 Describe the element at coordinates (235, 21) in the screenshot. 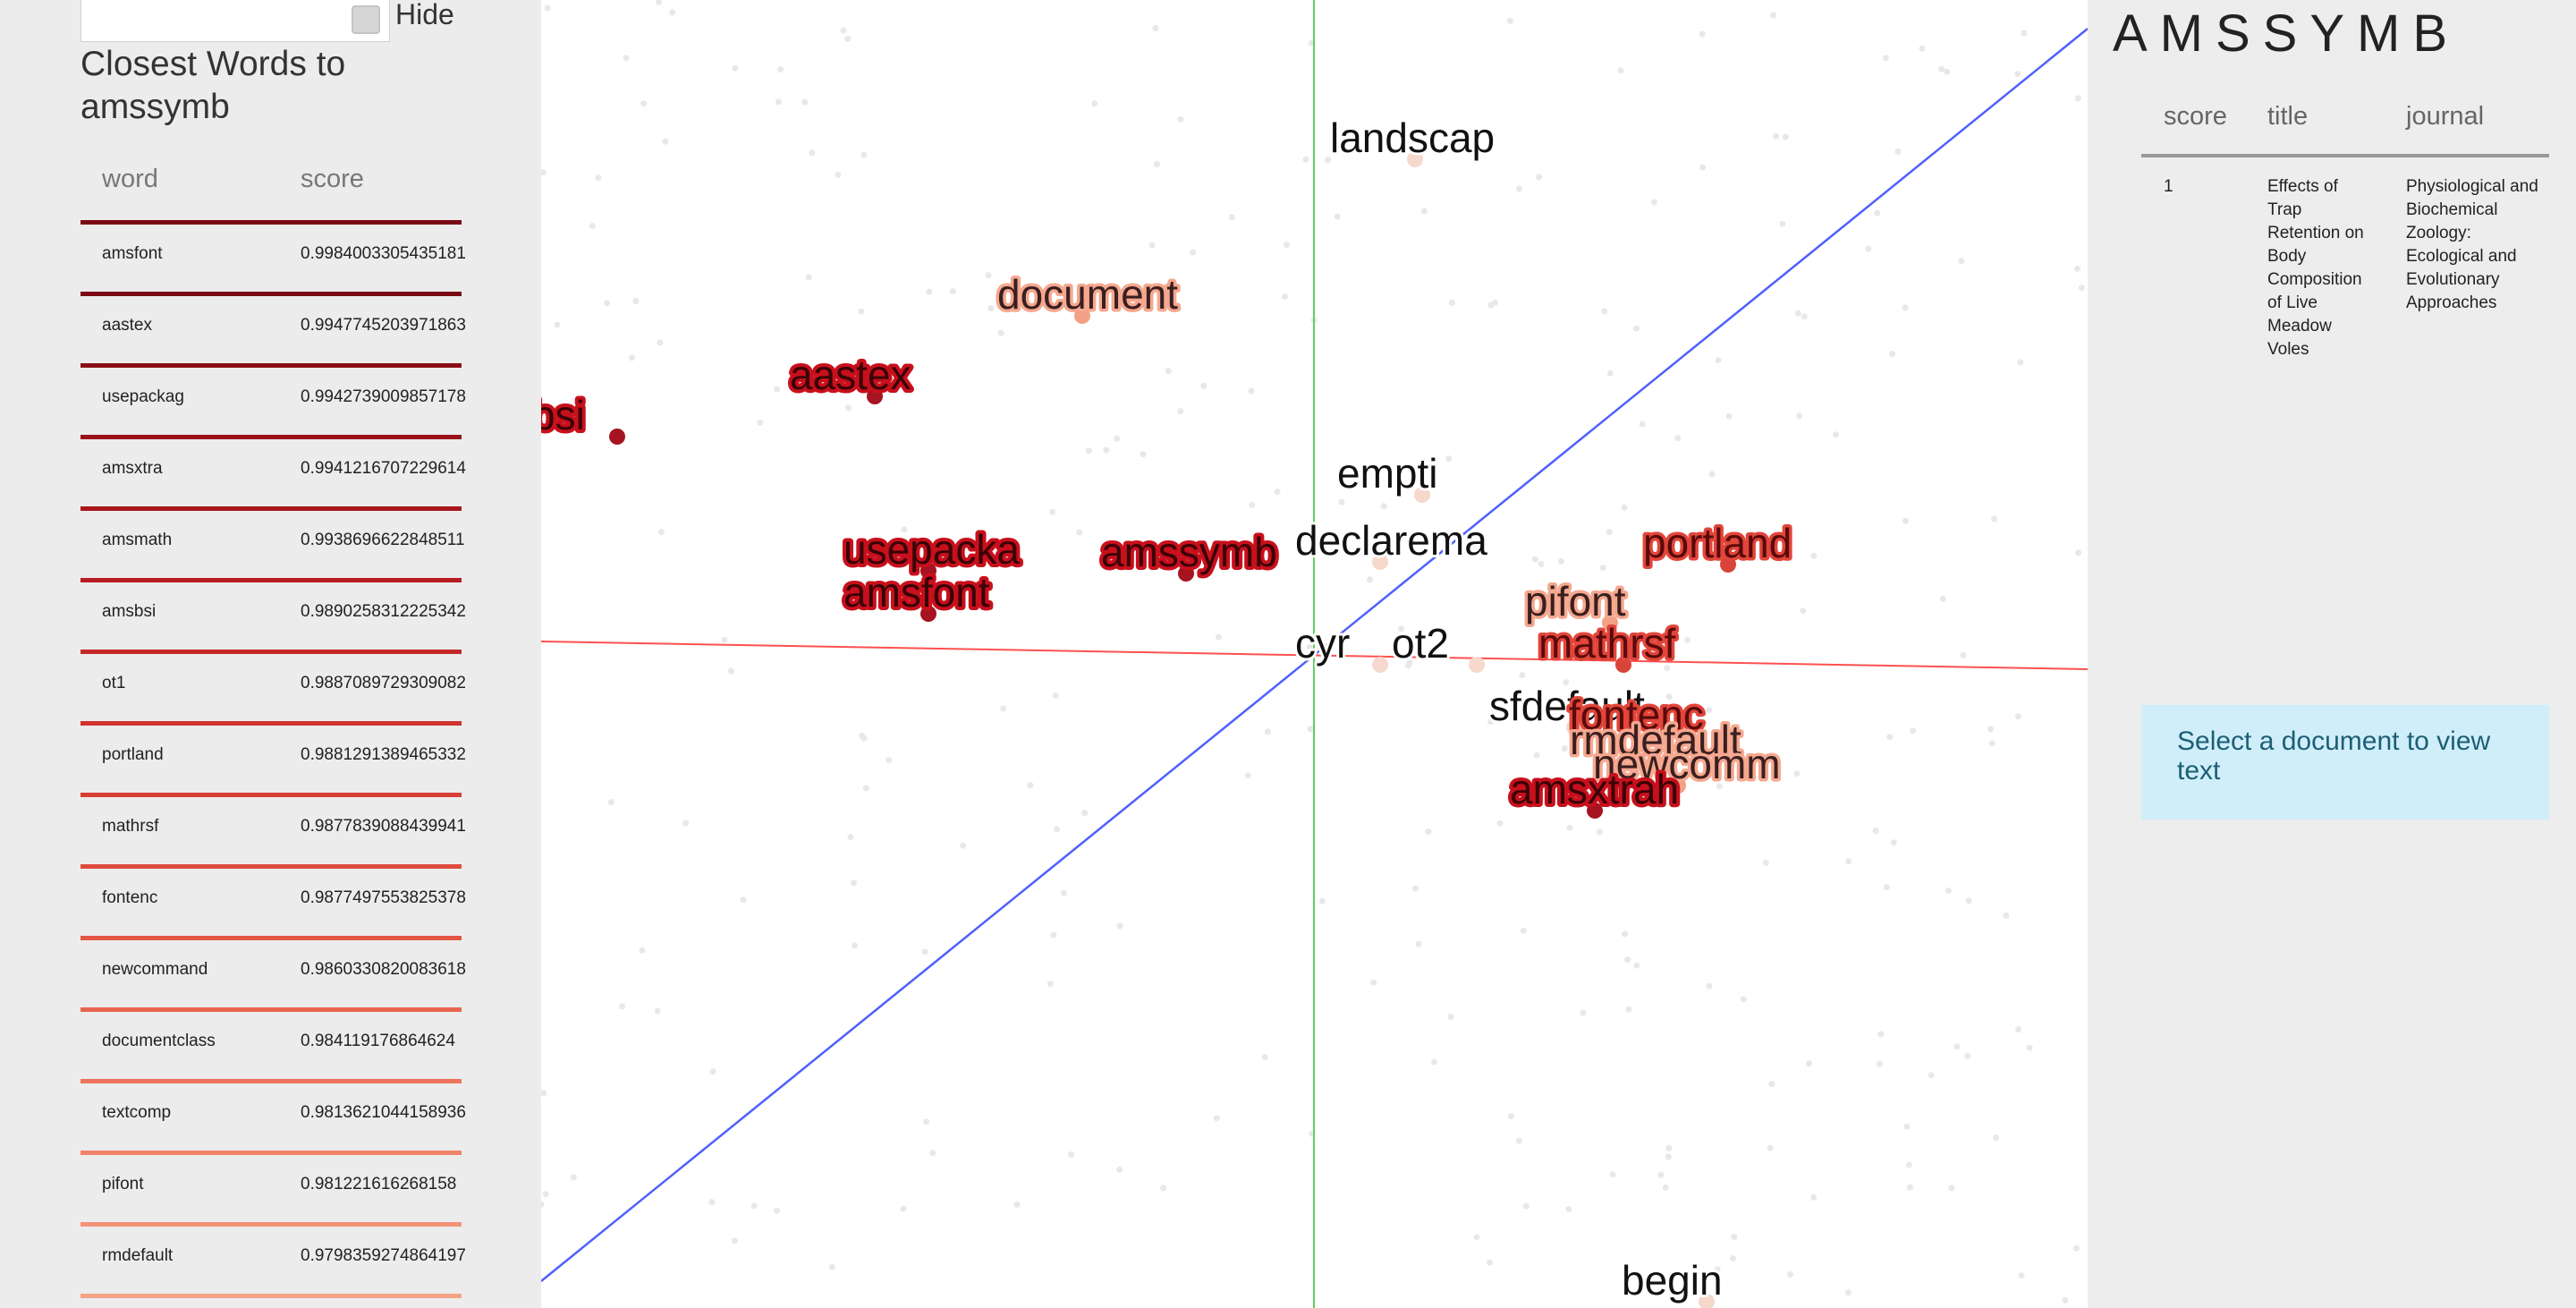

I see `word-search-input` at that location.